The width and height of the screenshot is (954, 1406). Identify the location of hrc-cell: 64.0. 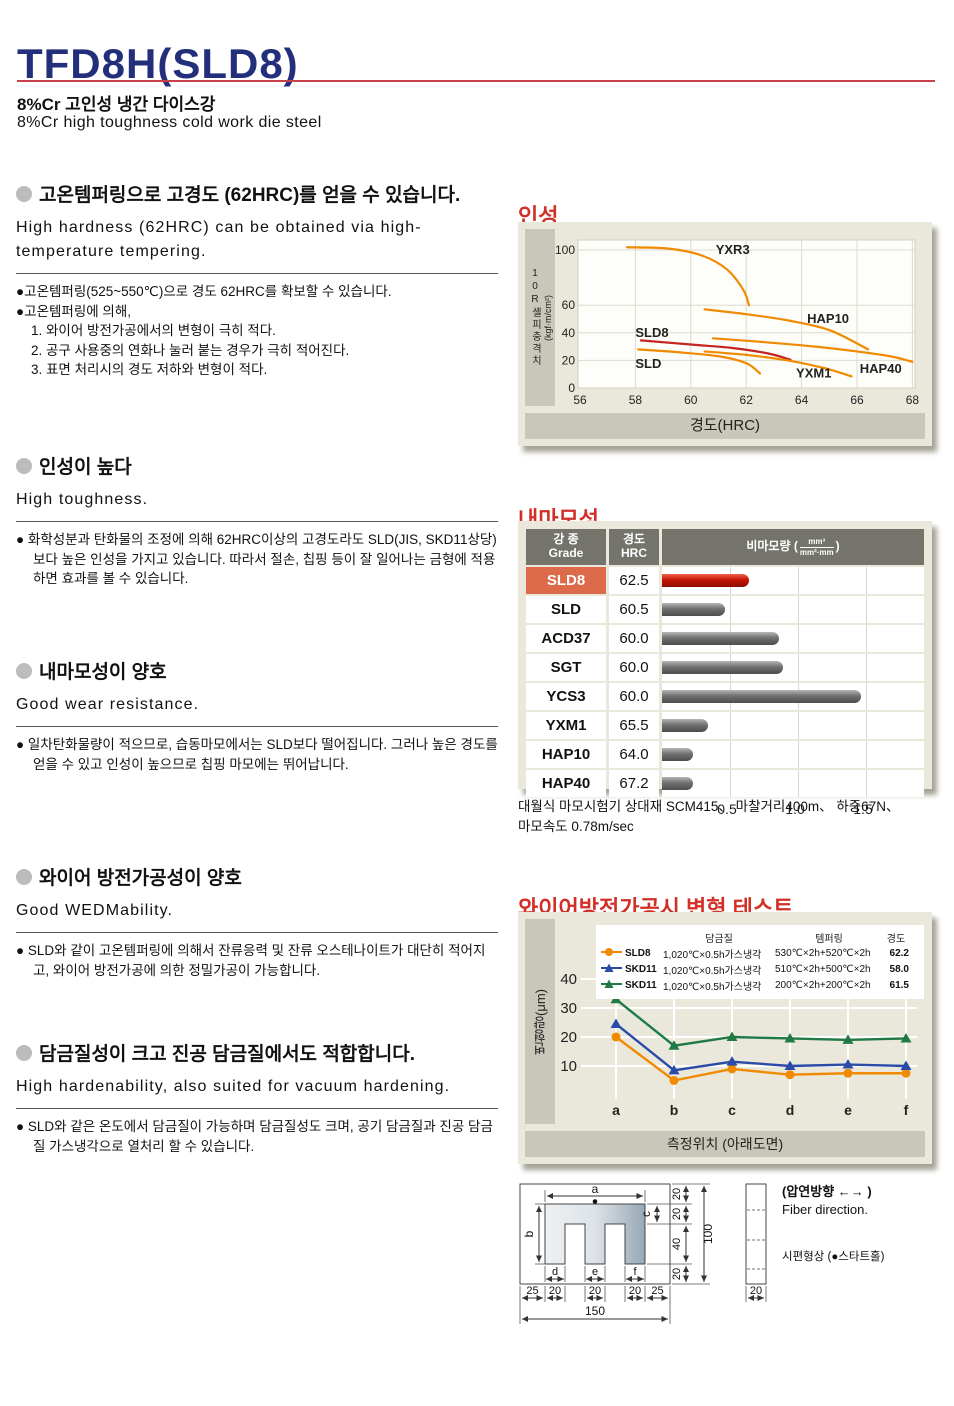
(634, 754).